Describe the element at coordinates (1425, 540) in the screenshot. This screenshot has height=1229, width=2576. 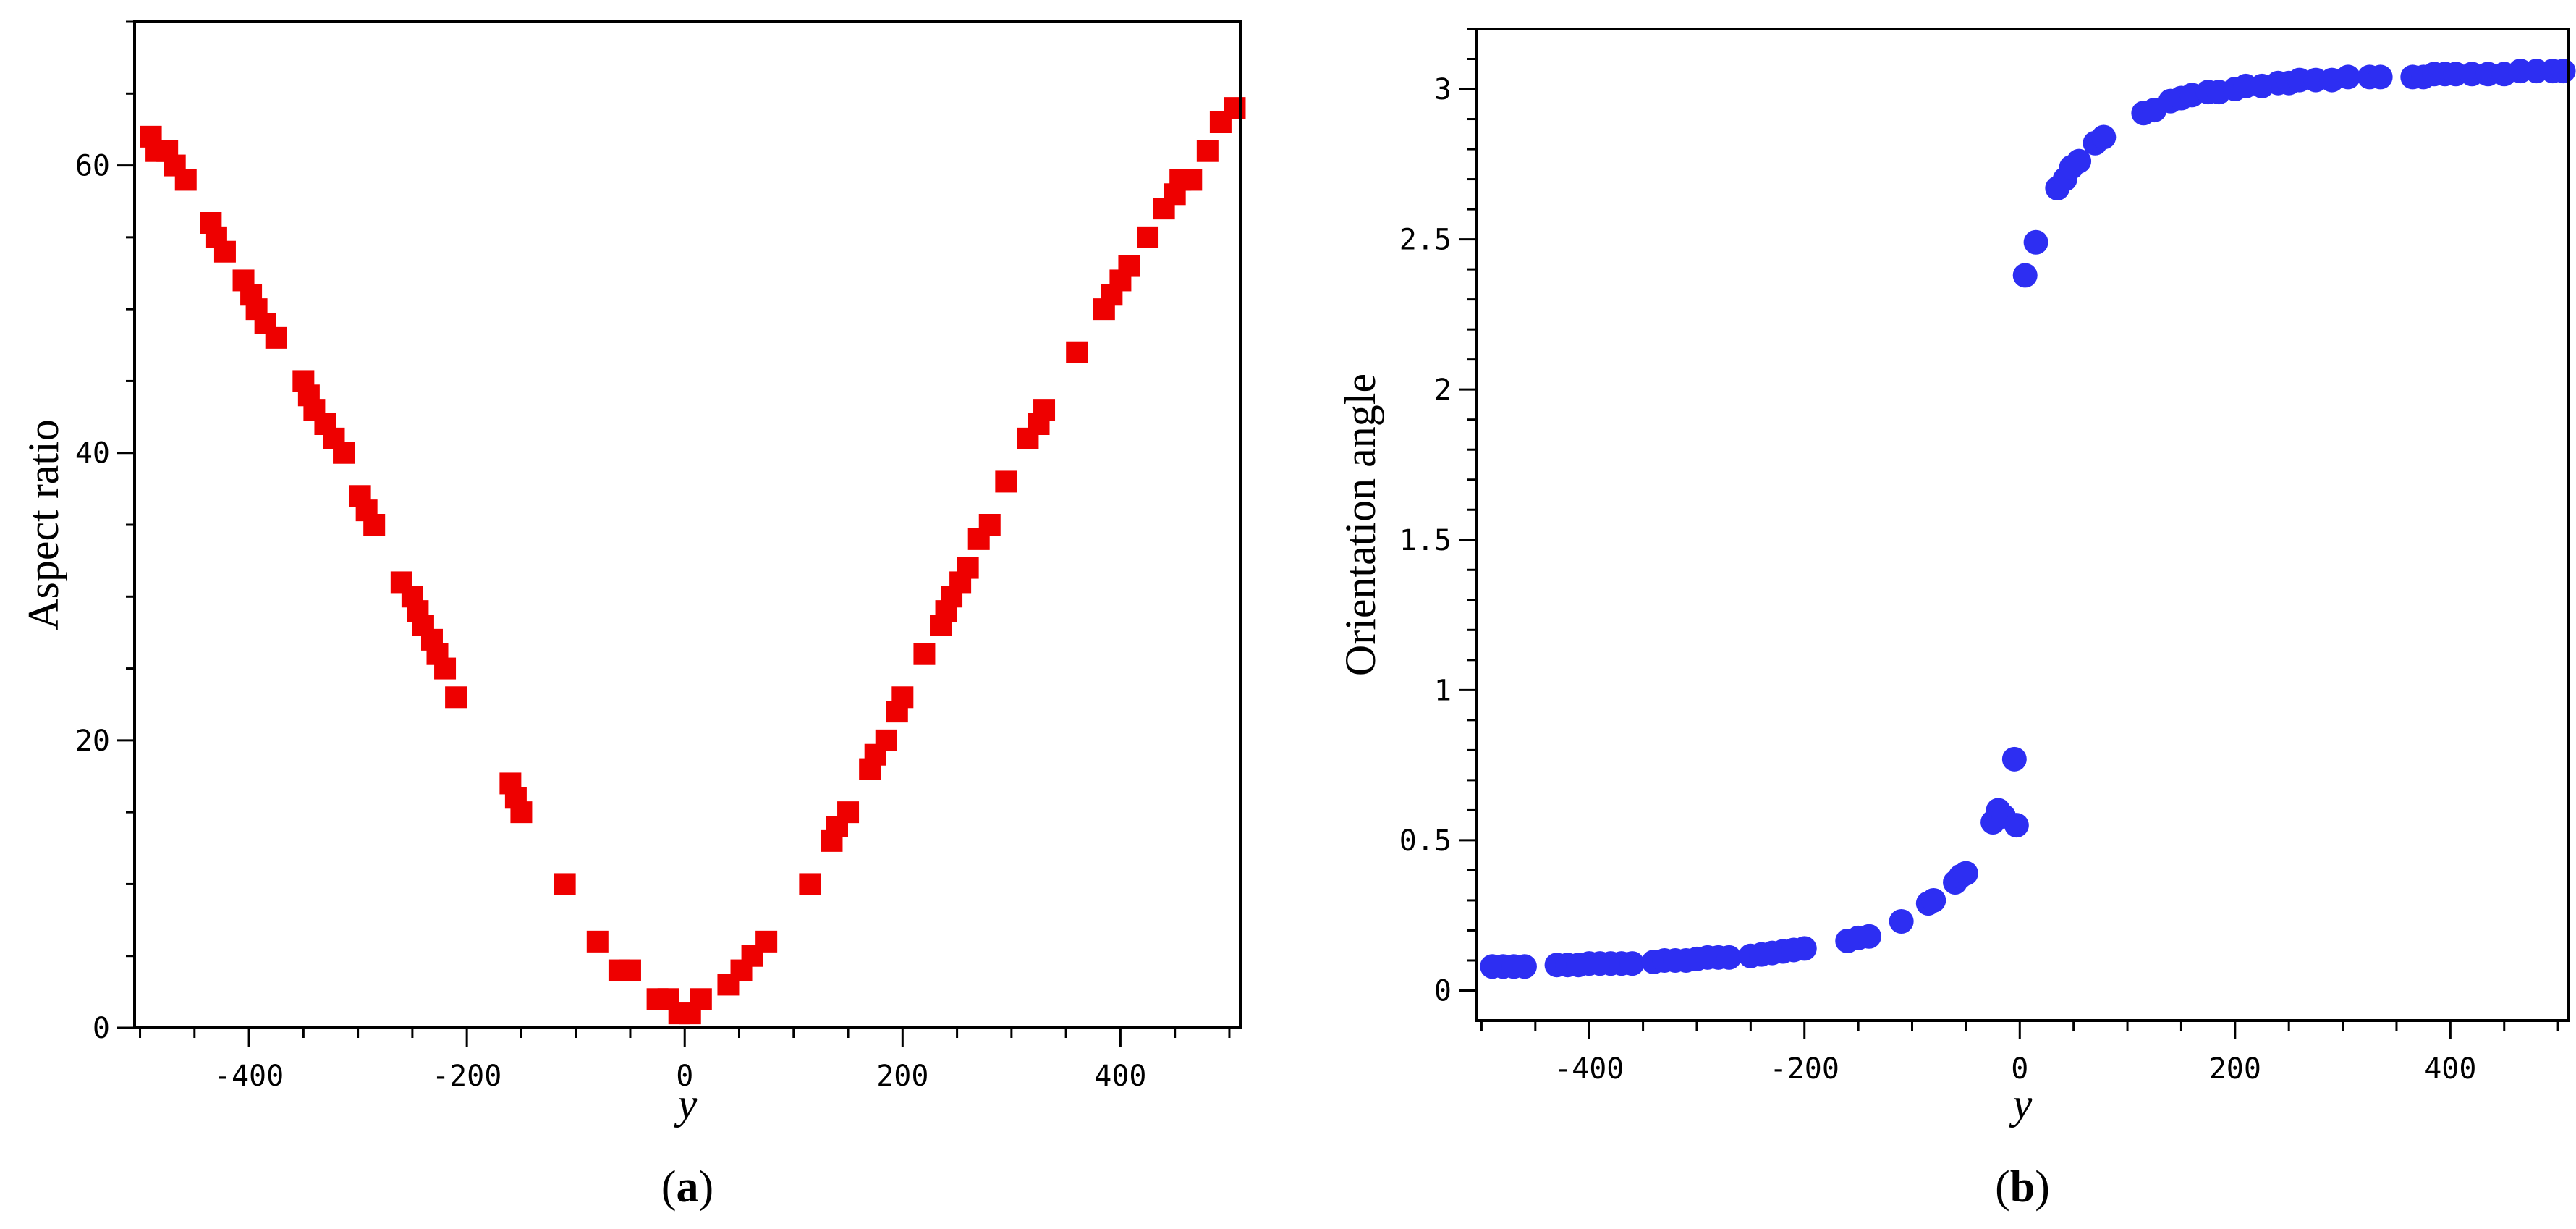
I see `y-tick-label: 1.5` at that location.